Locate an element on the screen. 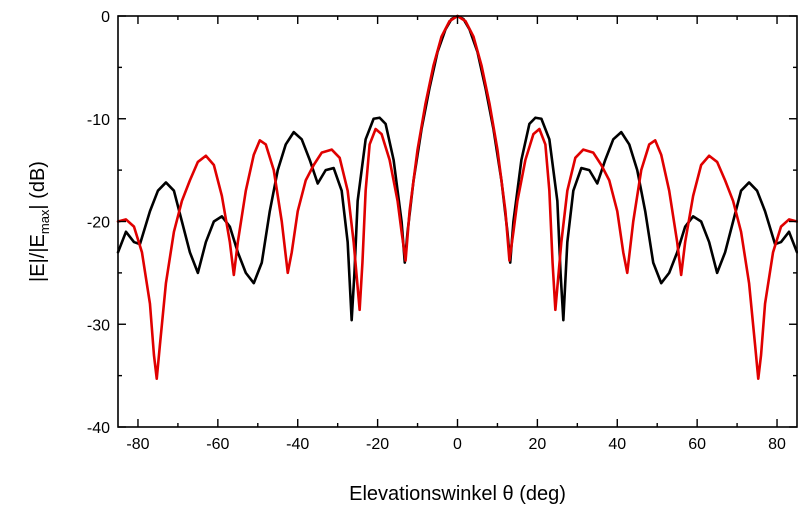 Image resolution: width=798 pixels, height=508 pixels. y-axis-title-subscript: max is located at coordinates (44, 221).